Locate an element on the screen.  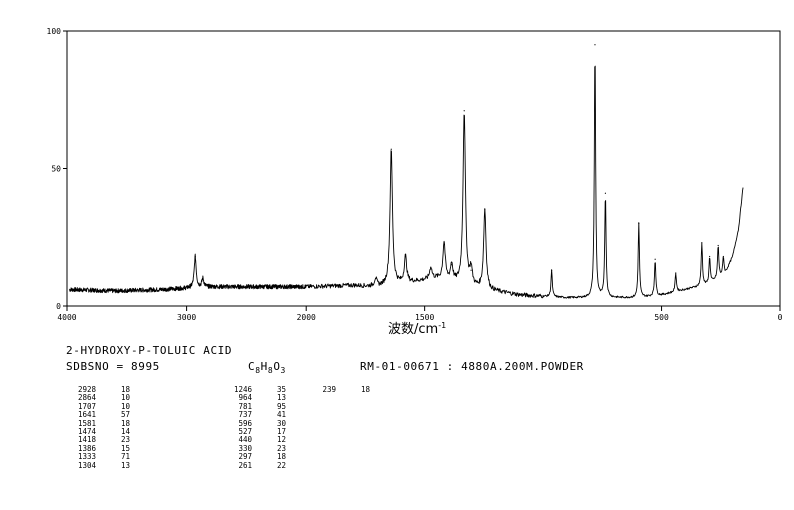
peak-row: 737 41 is located at coordinates (251, 415).